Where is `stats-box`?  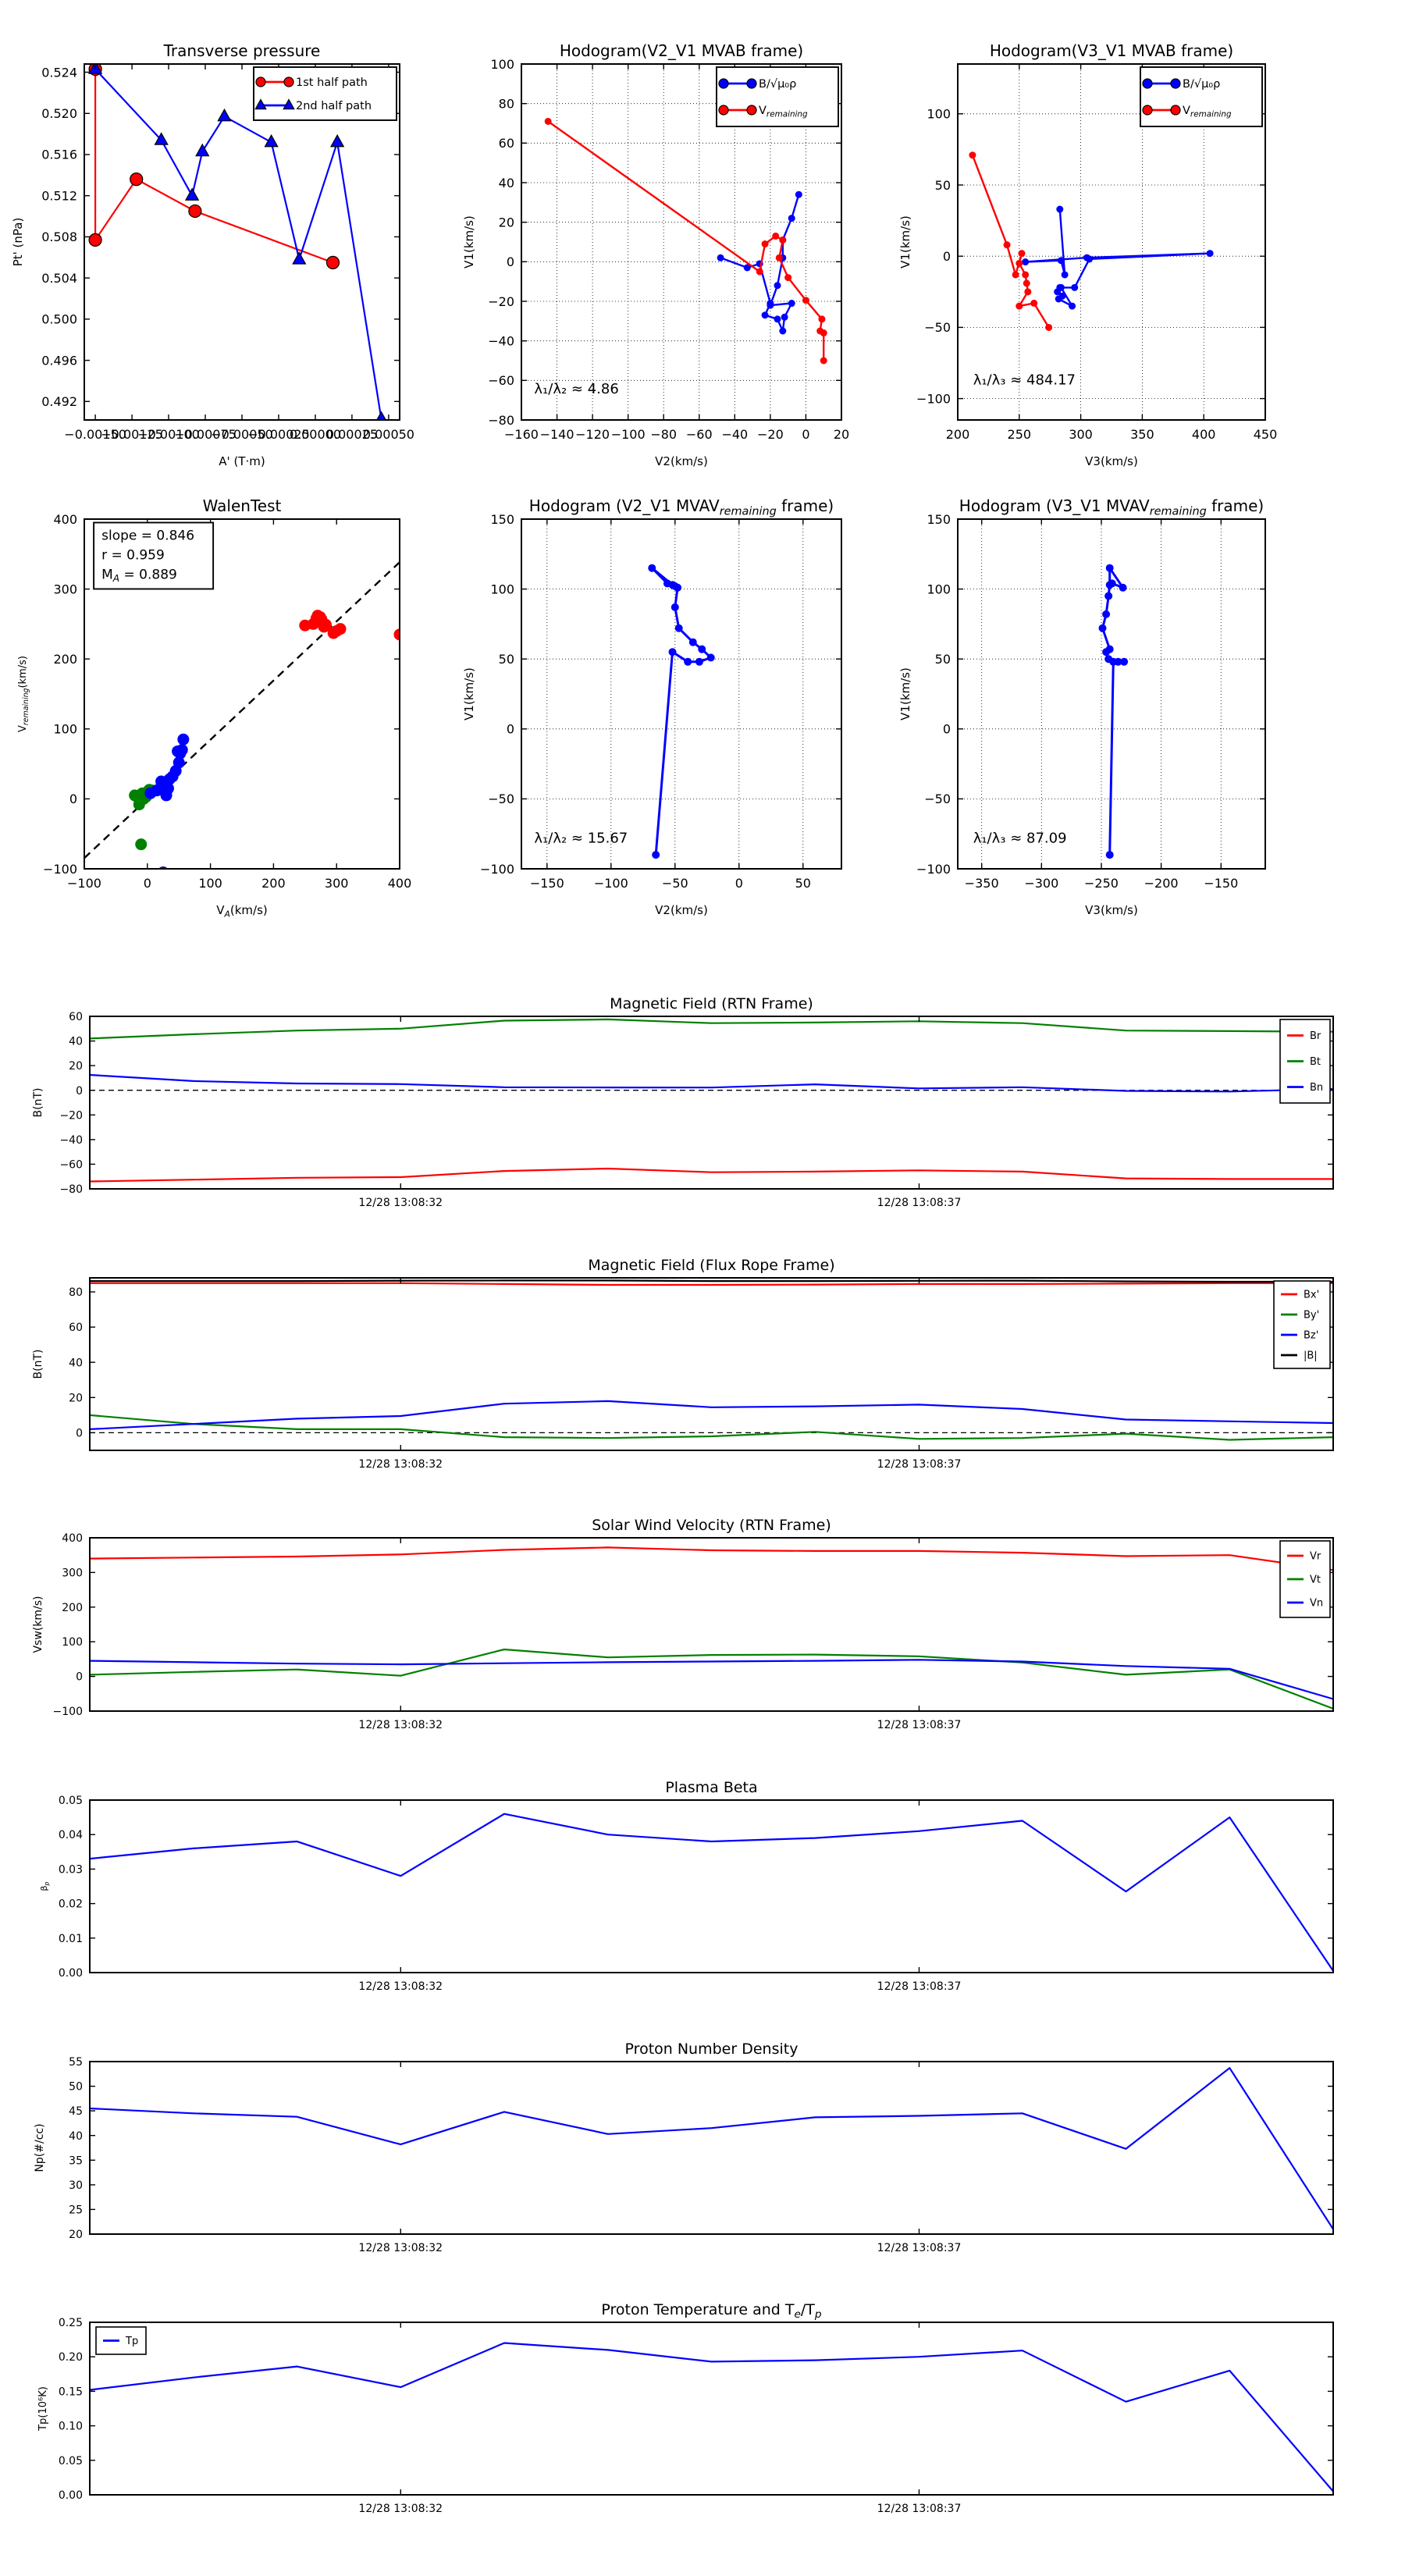 stats-box is located at coordinates (154, 555).